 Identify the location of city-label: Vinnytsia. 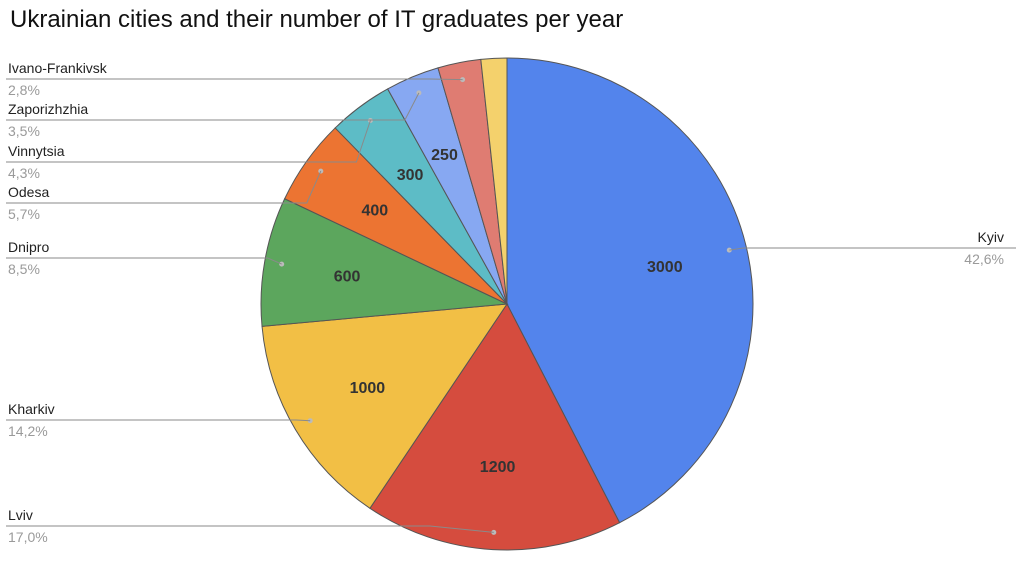
(36, 151).